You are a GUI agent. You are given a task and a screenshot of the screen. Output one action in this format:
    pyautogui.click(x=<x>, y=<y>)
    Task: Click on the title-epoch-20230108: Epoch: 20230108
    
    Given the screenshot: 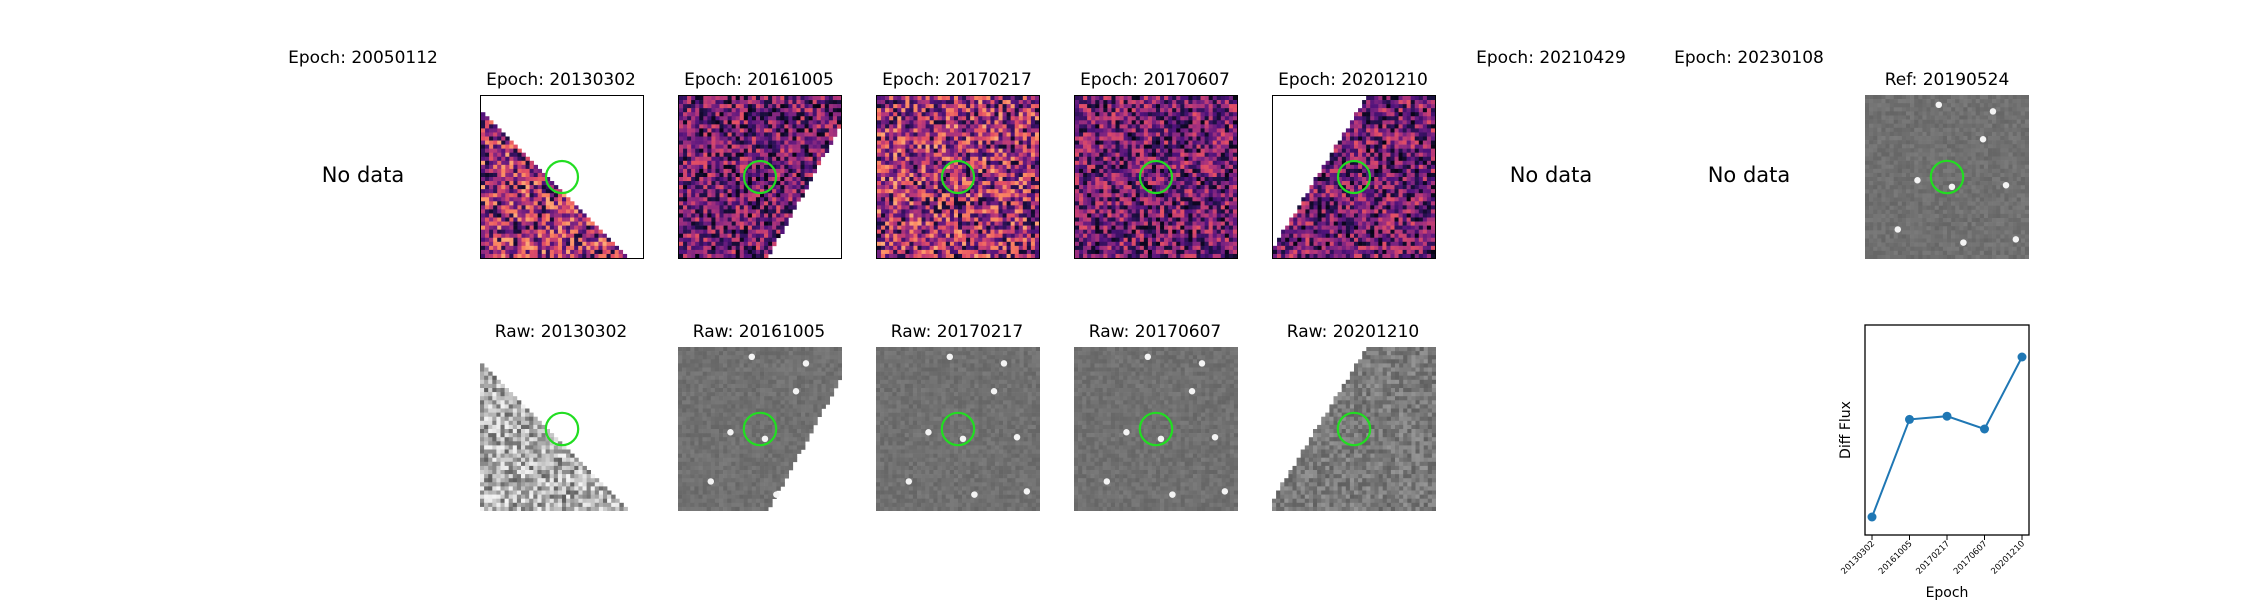 What is the action you would take?
    pyautogui.click(x=1749, y=58)
    